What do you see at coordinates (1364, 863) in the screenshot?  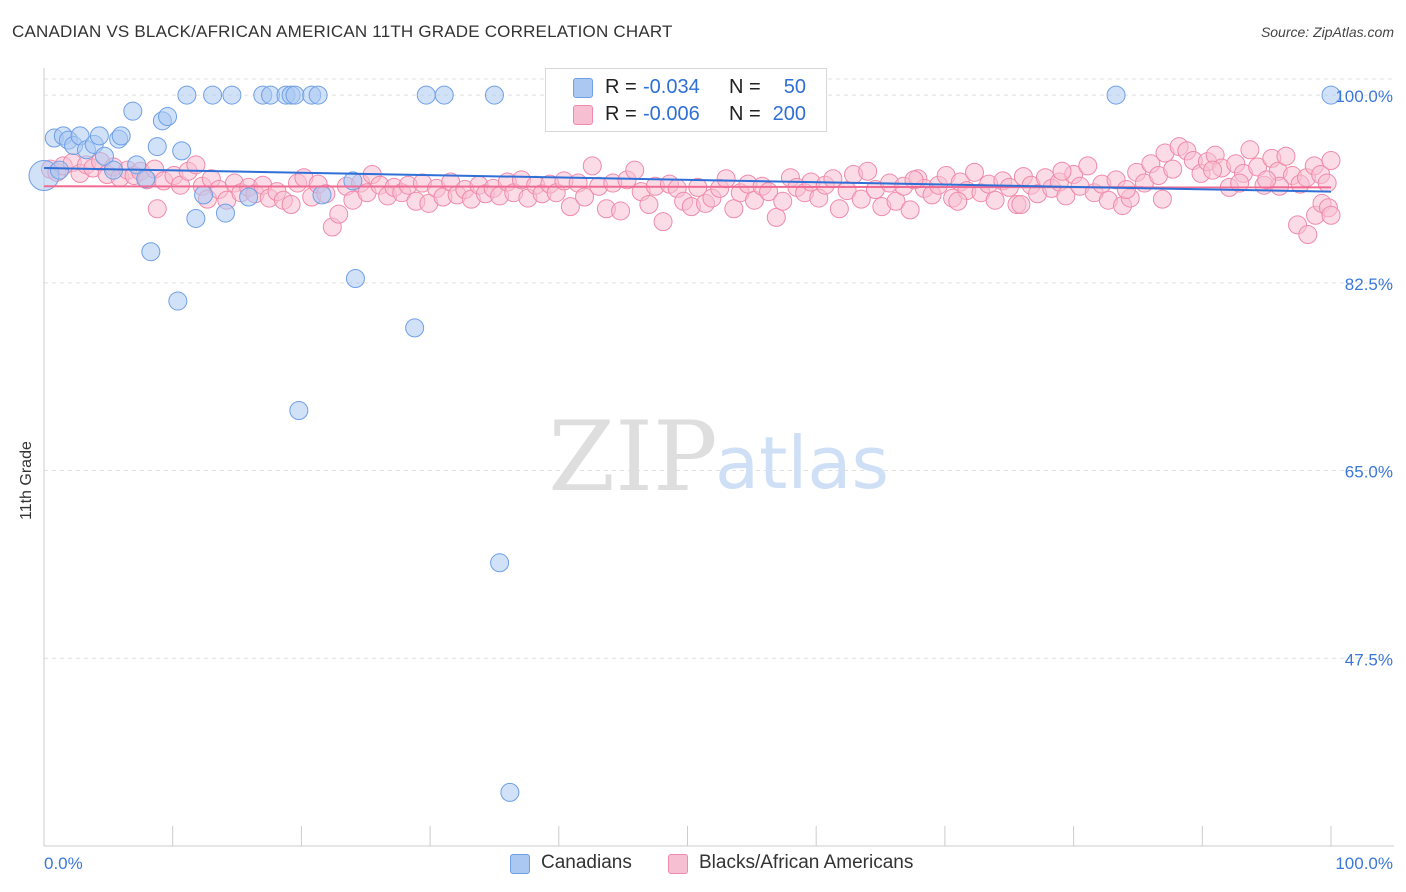 I see `x-tick-label-max: 100.0%` at bounding box center [1364, 863].